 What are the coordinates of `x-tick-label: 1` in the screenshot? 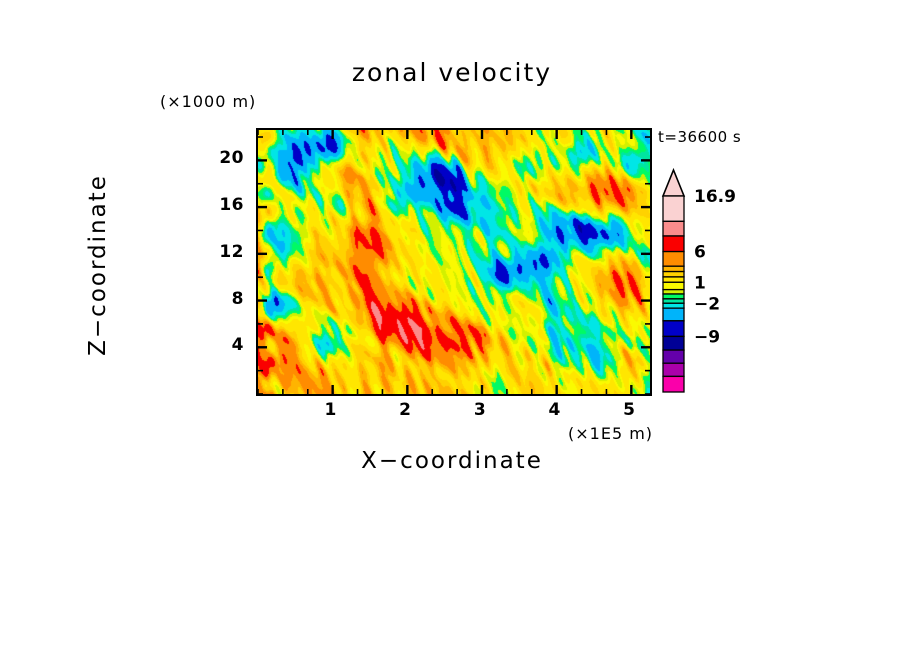 It's located at (330, 410).